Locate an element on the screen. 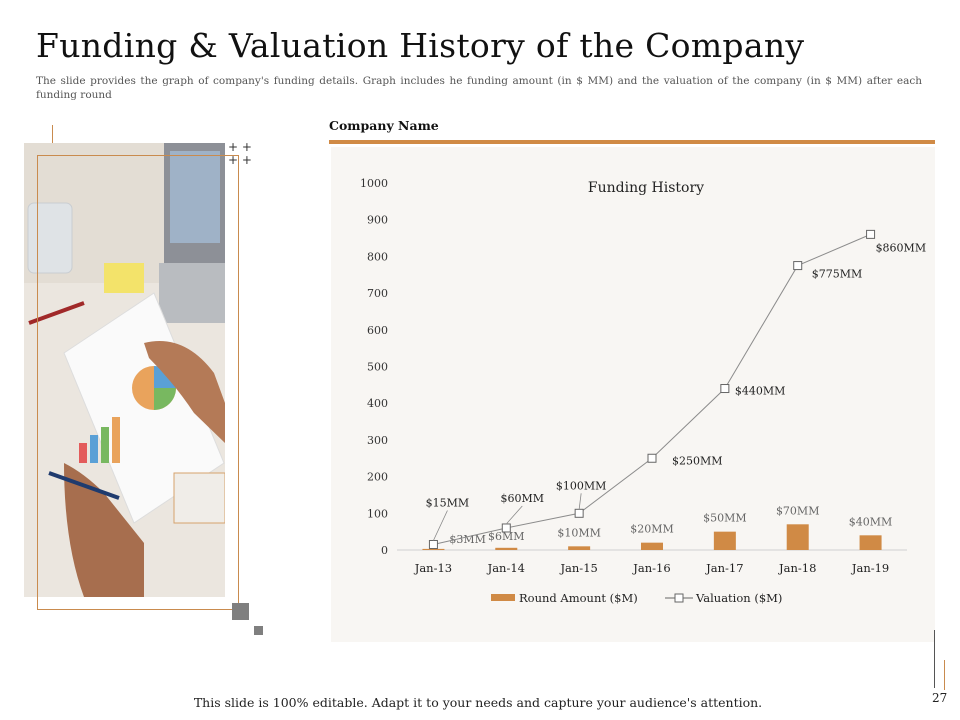  legend-label: Round Amount ($M) is located at coordinates (578, 598).